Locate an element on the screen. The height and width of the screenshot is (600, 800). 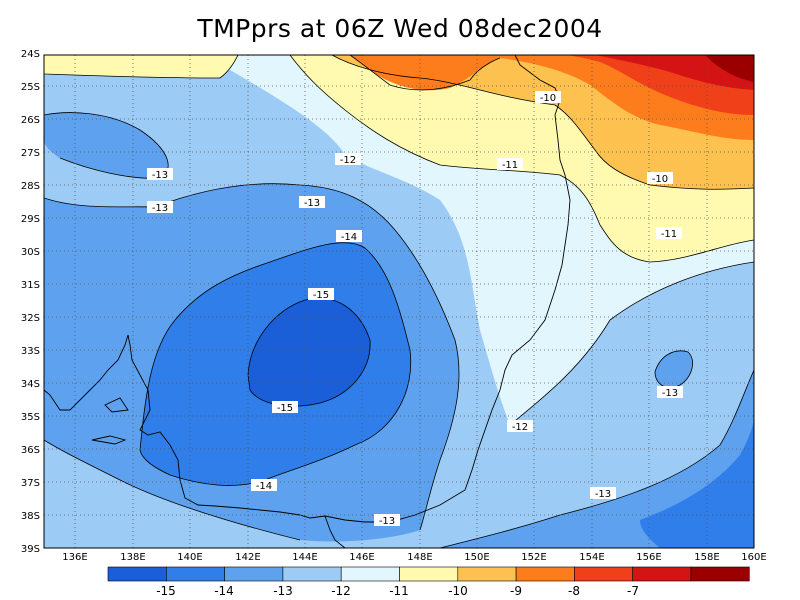
lat-label: 36S is located at coordinates (30, 450).